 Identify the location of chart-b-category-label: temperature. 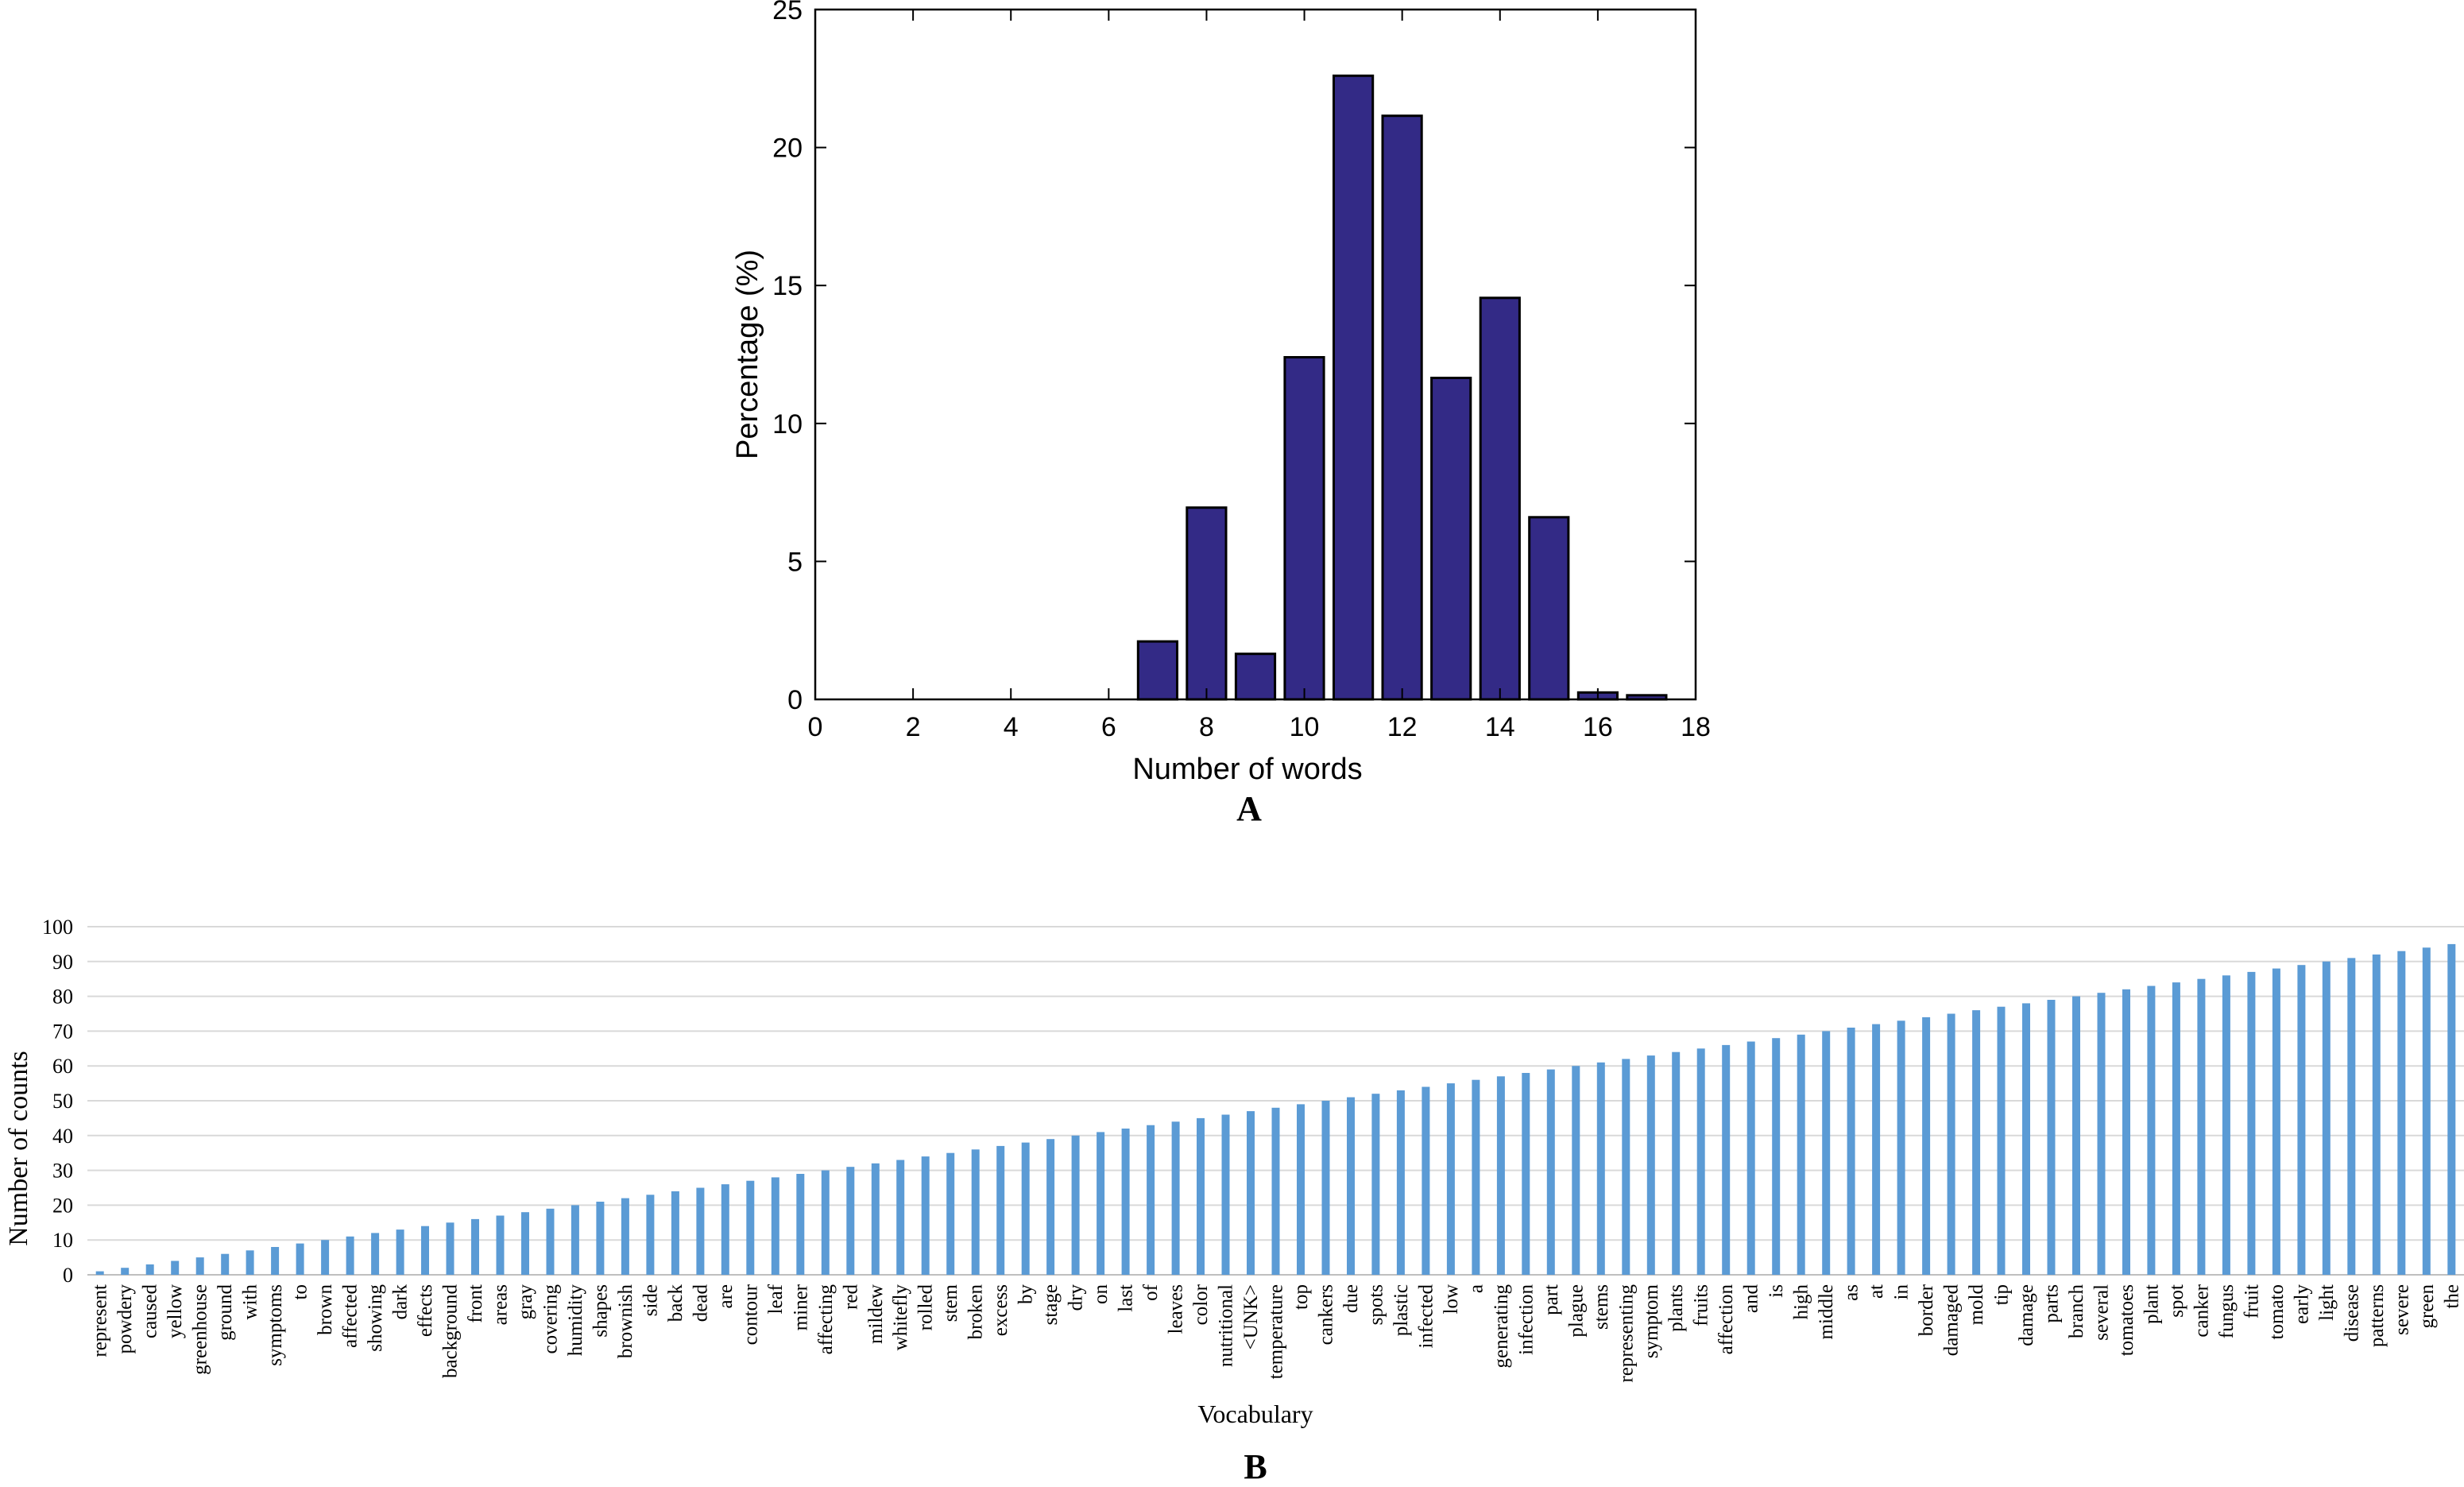
(1276, 1331).